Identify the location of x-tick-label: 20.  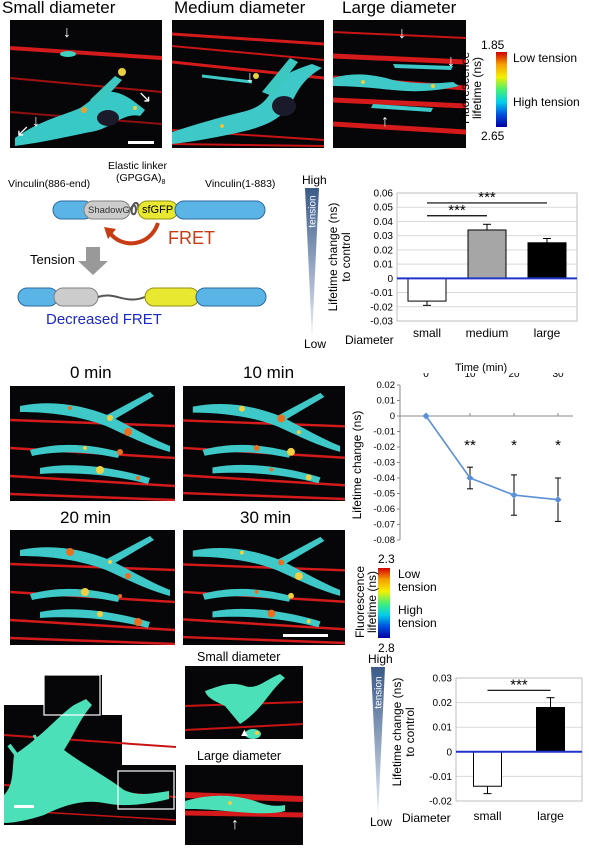
(514, 376).